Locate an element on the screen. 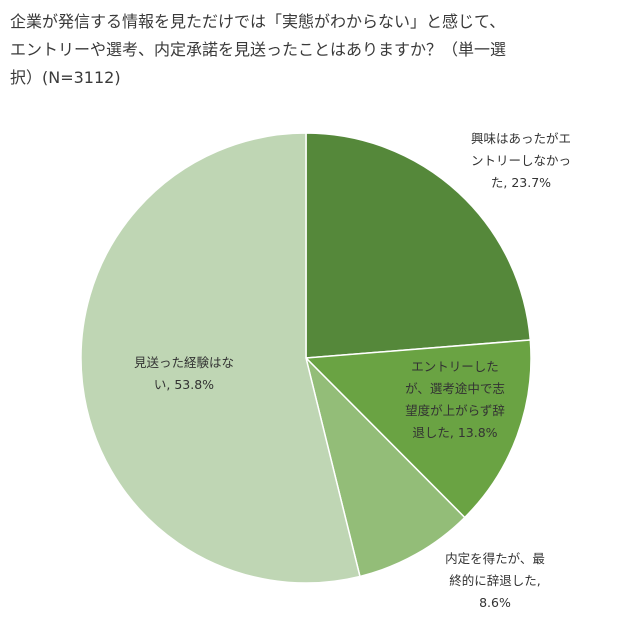 The width and height of the screenshot is (617, 641). slice-interested-no-entry is located at coordinates (418, 245).